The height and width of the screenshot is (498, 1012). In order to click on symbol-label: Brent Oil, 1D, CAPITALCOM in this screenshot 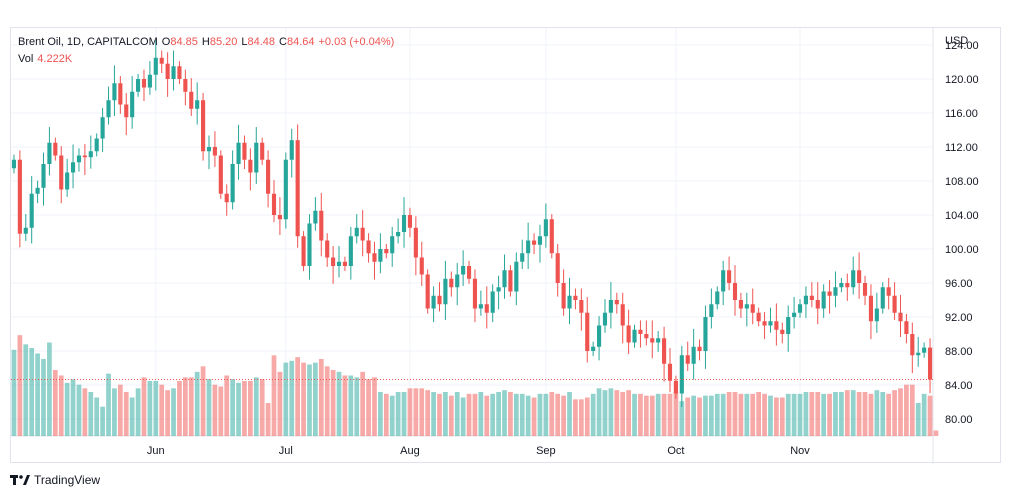, I will do `click(88, 42)`.